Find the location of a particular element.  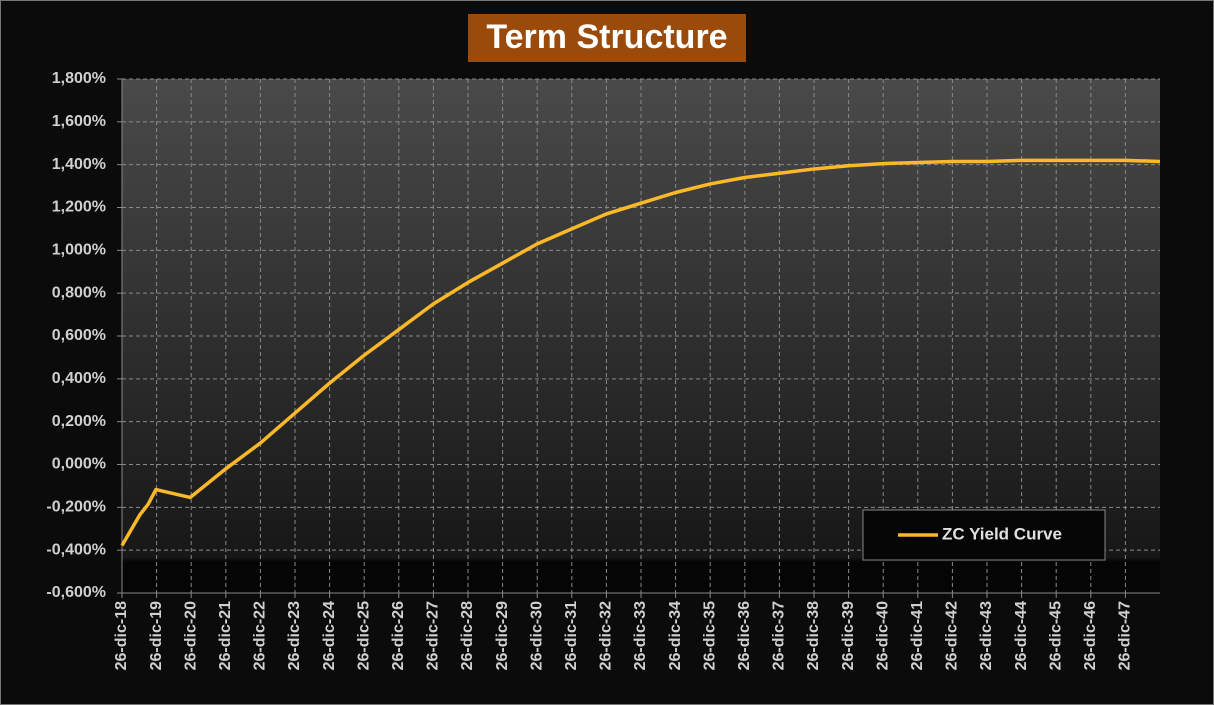

x-tick-label: 26-dic-26 is located at coordinates (398, 635).